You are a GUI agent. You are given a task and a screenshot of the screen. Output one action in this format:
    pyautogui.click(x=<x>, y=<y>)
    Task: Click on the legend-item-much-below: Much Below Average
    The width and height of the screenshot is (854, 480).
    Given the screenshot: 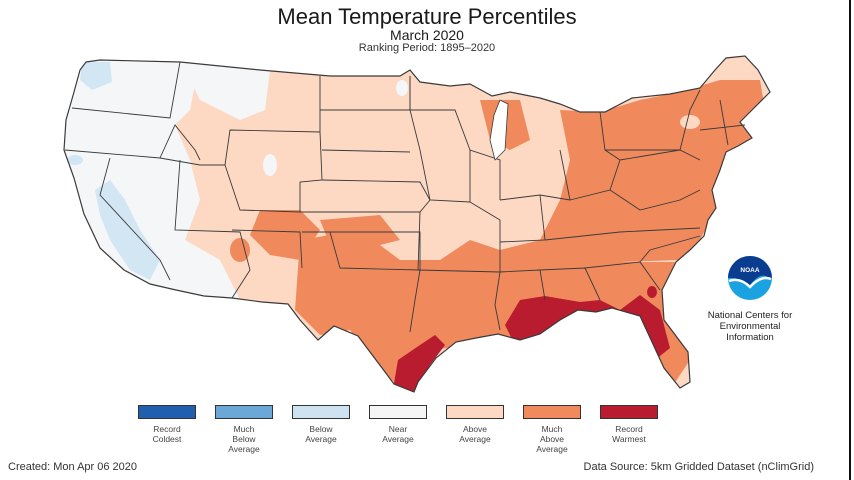 What is the action you would take?
    pyautogui.click(x=244, y=429)
    